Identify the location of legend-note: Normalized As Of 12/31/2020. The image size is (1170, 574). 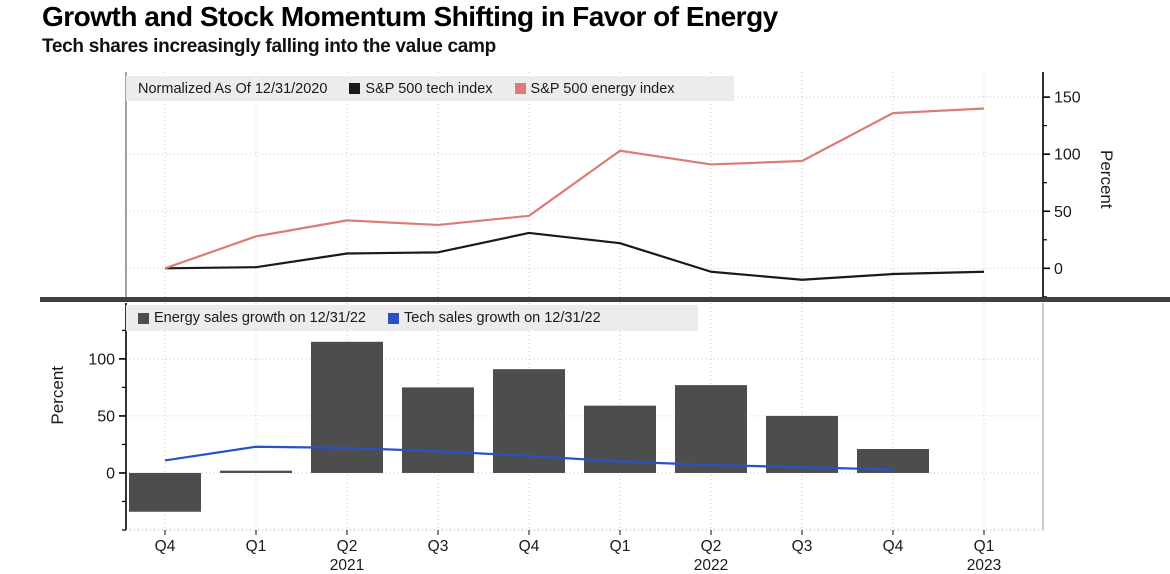
(233, 88).